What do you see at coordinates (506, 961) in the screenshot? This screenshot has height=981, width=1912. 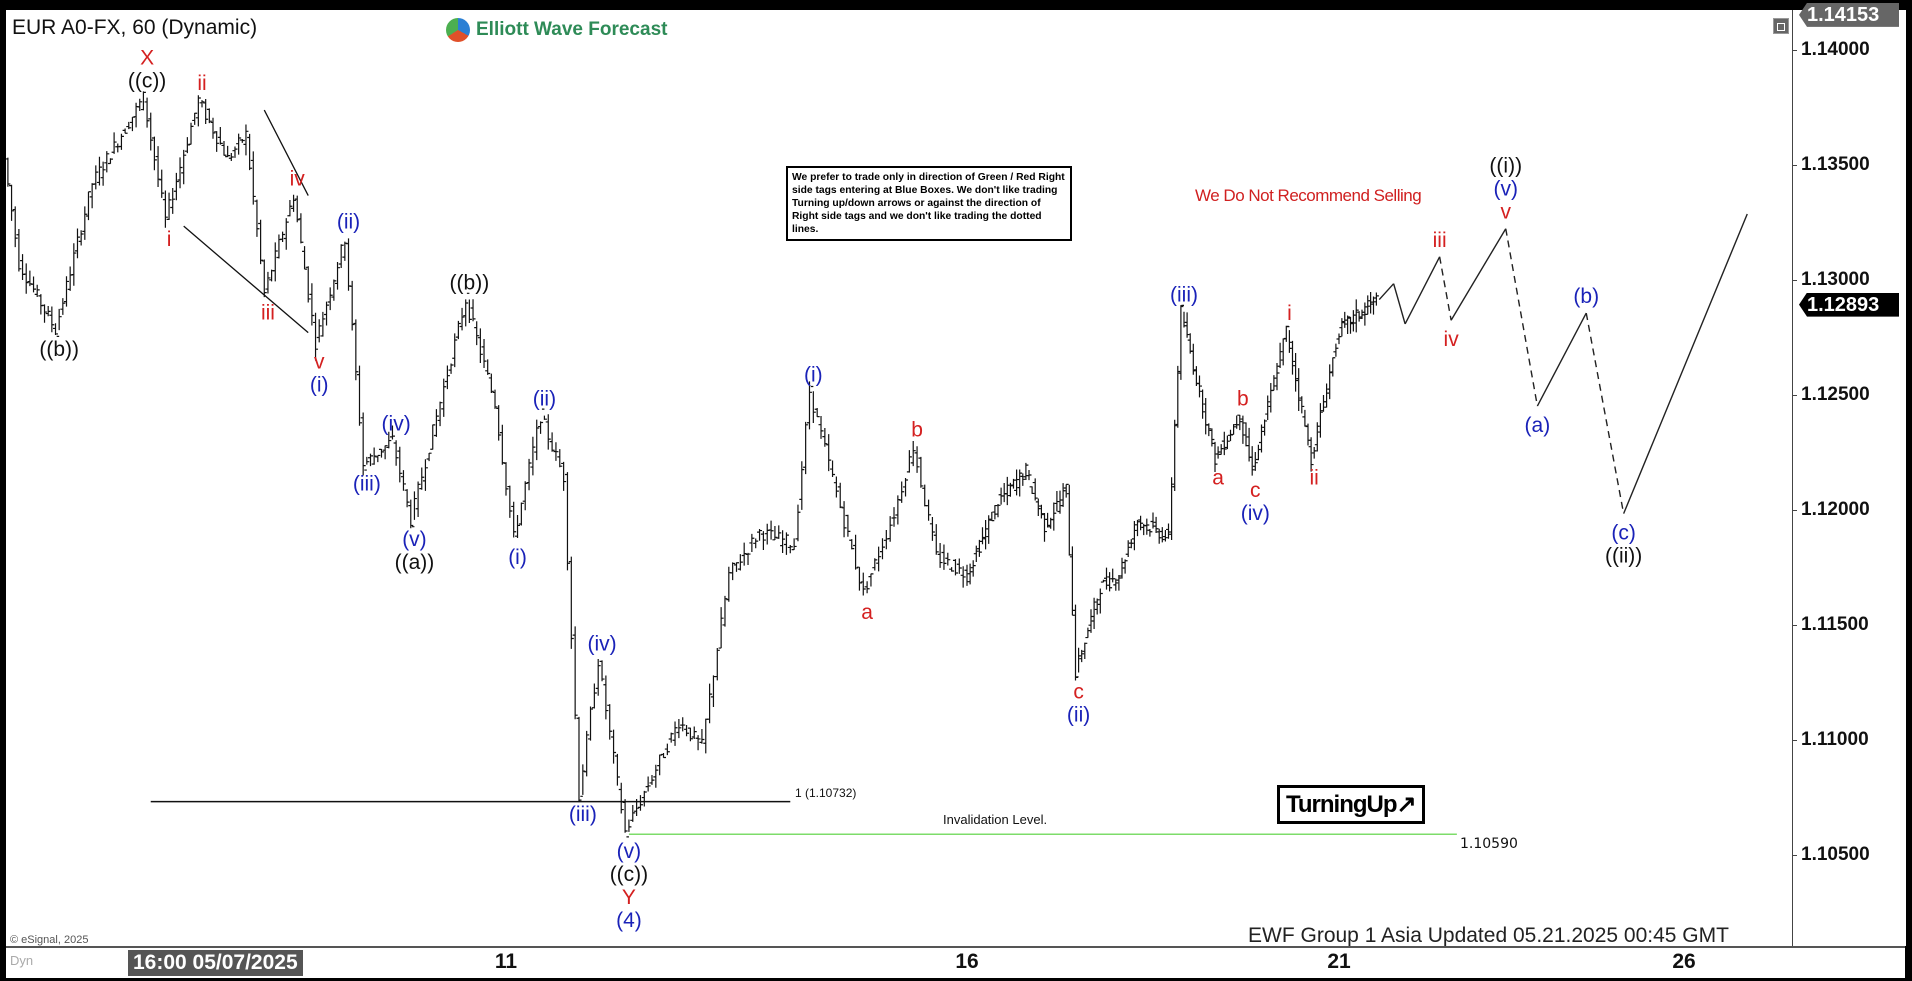 I see `x-tick-label: 11` at bounding box center [506, 961].